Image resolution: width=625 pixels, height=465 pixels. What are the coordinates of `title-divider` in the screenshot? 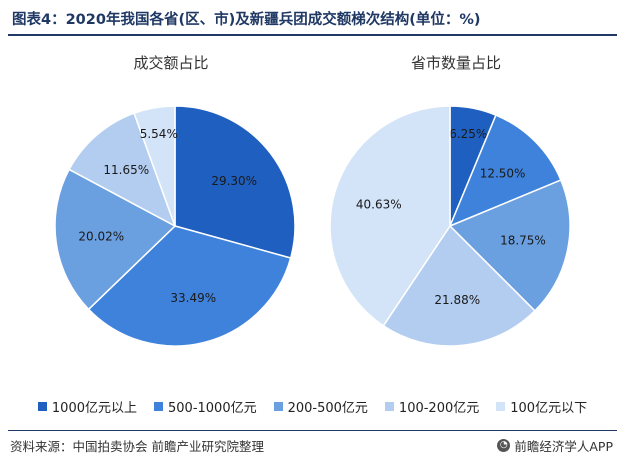 It's located at (312, 35).